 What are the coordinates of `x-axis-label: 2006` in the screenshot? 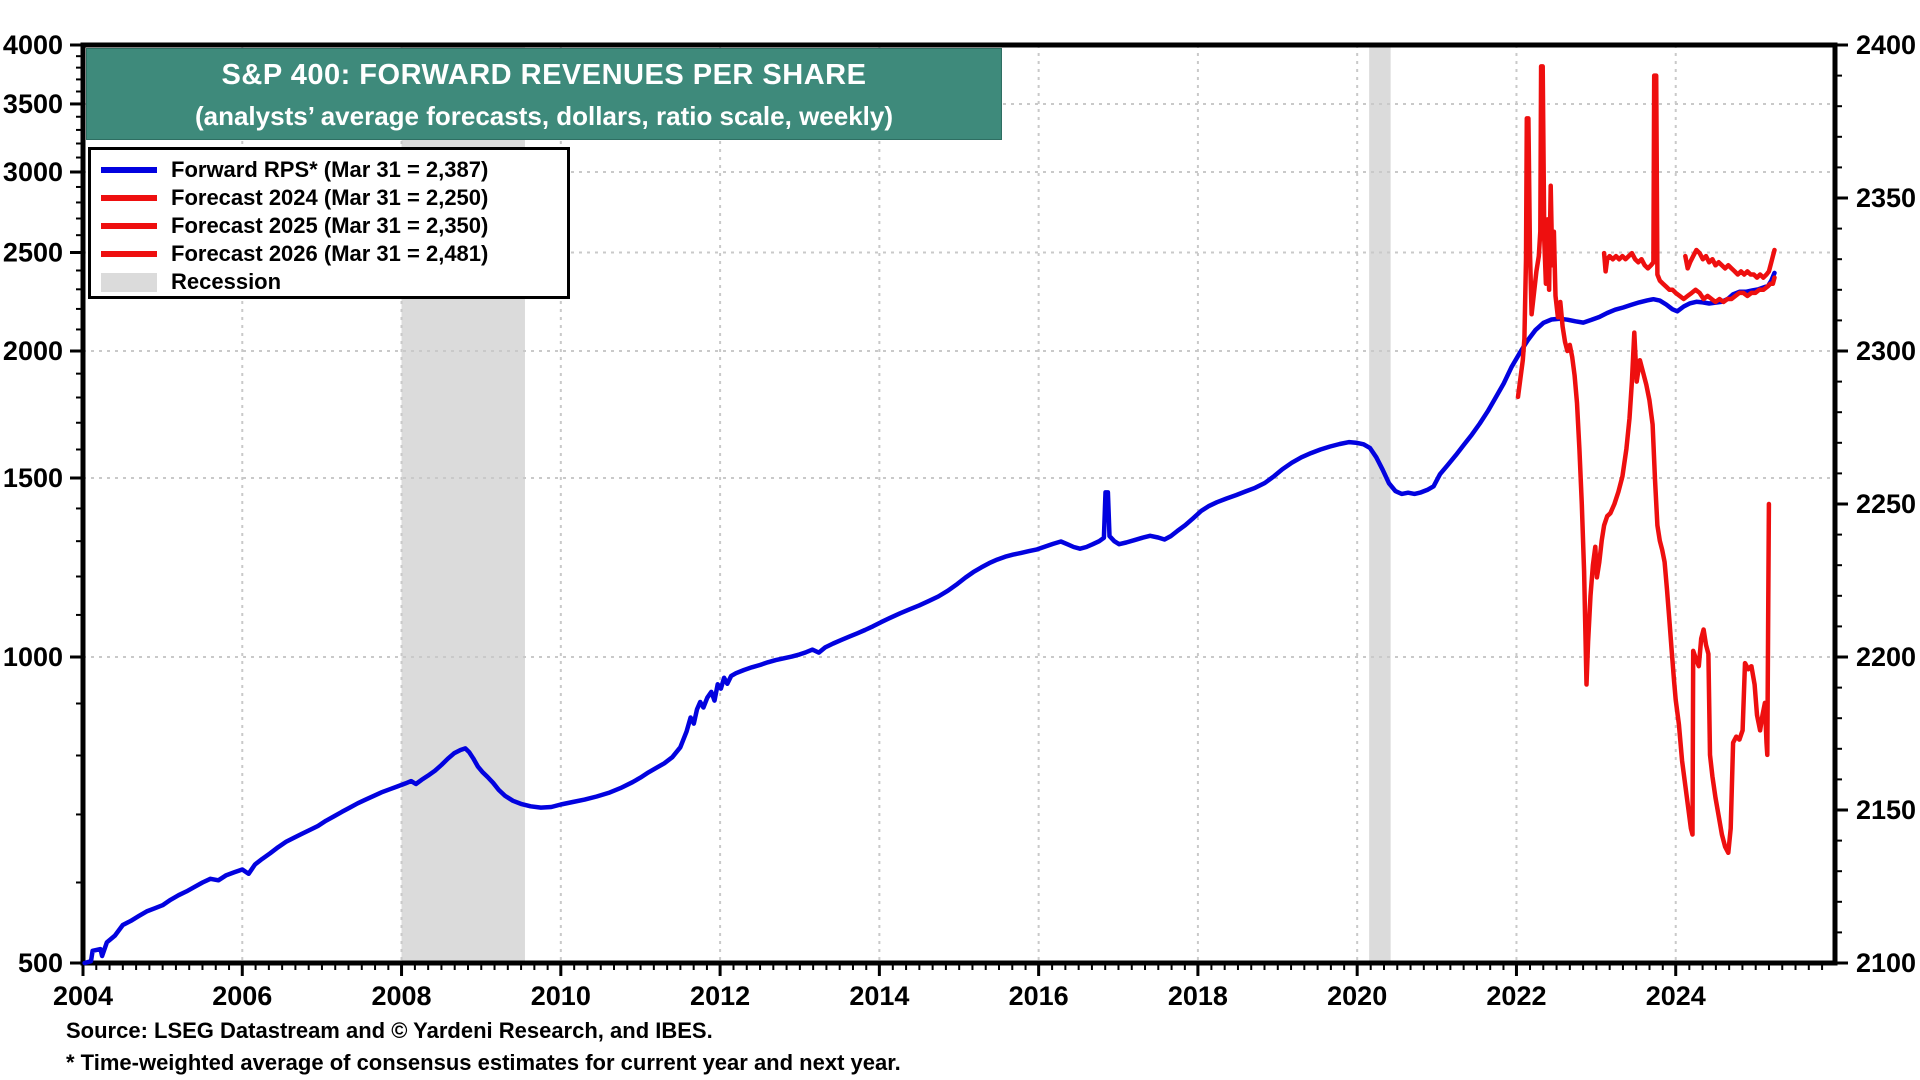 It's located at (242, 996).